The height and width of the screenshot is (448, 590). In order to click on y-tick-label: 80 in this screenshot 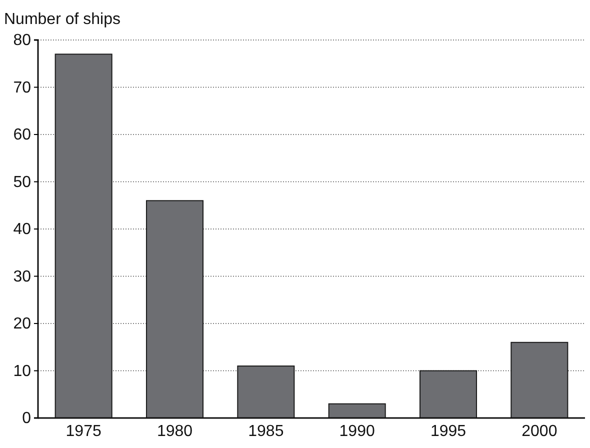, I will do `click(22, 41)`.